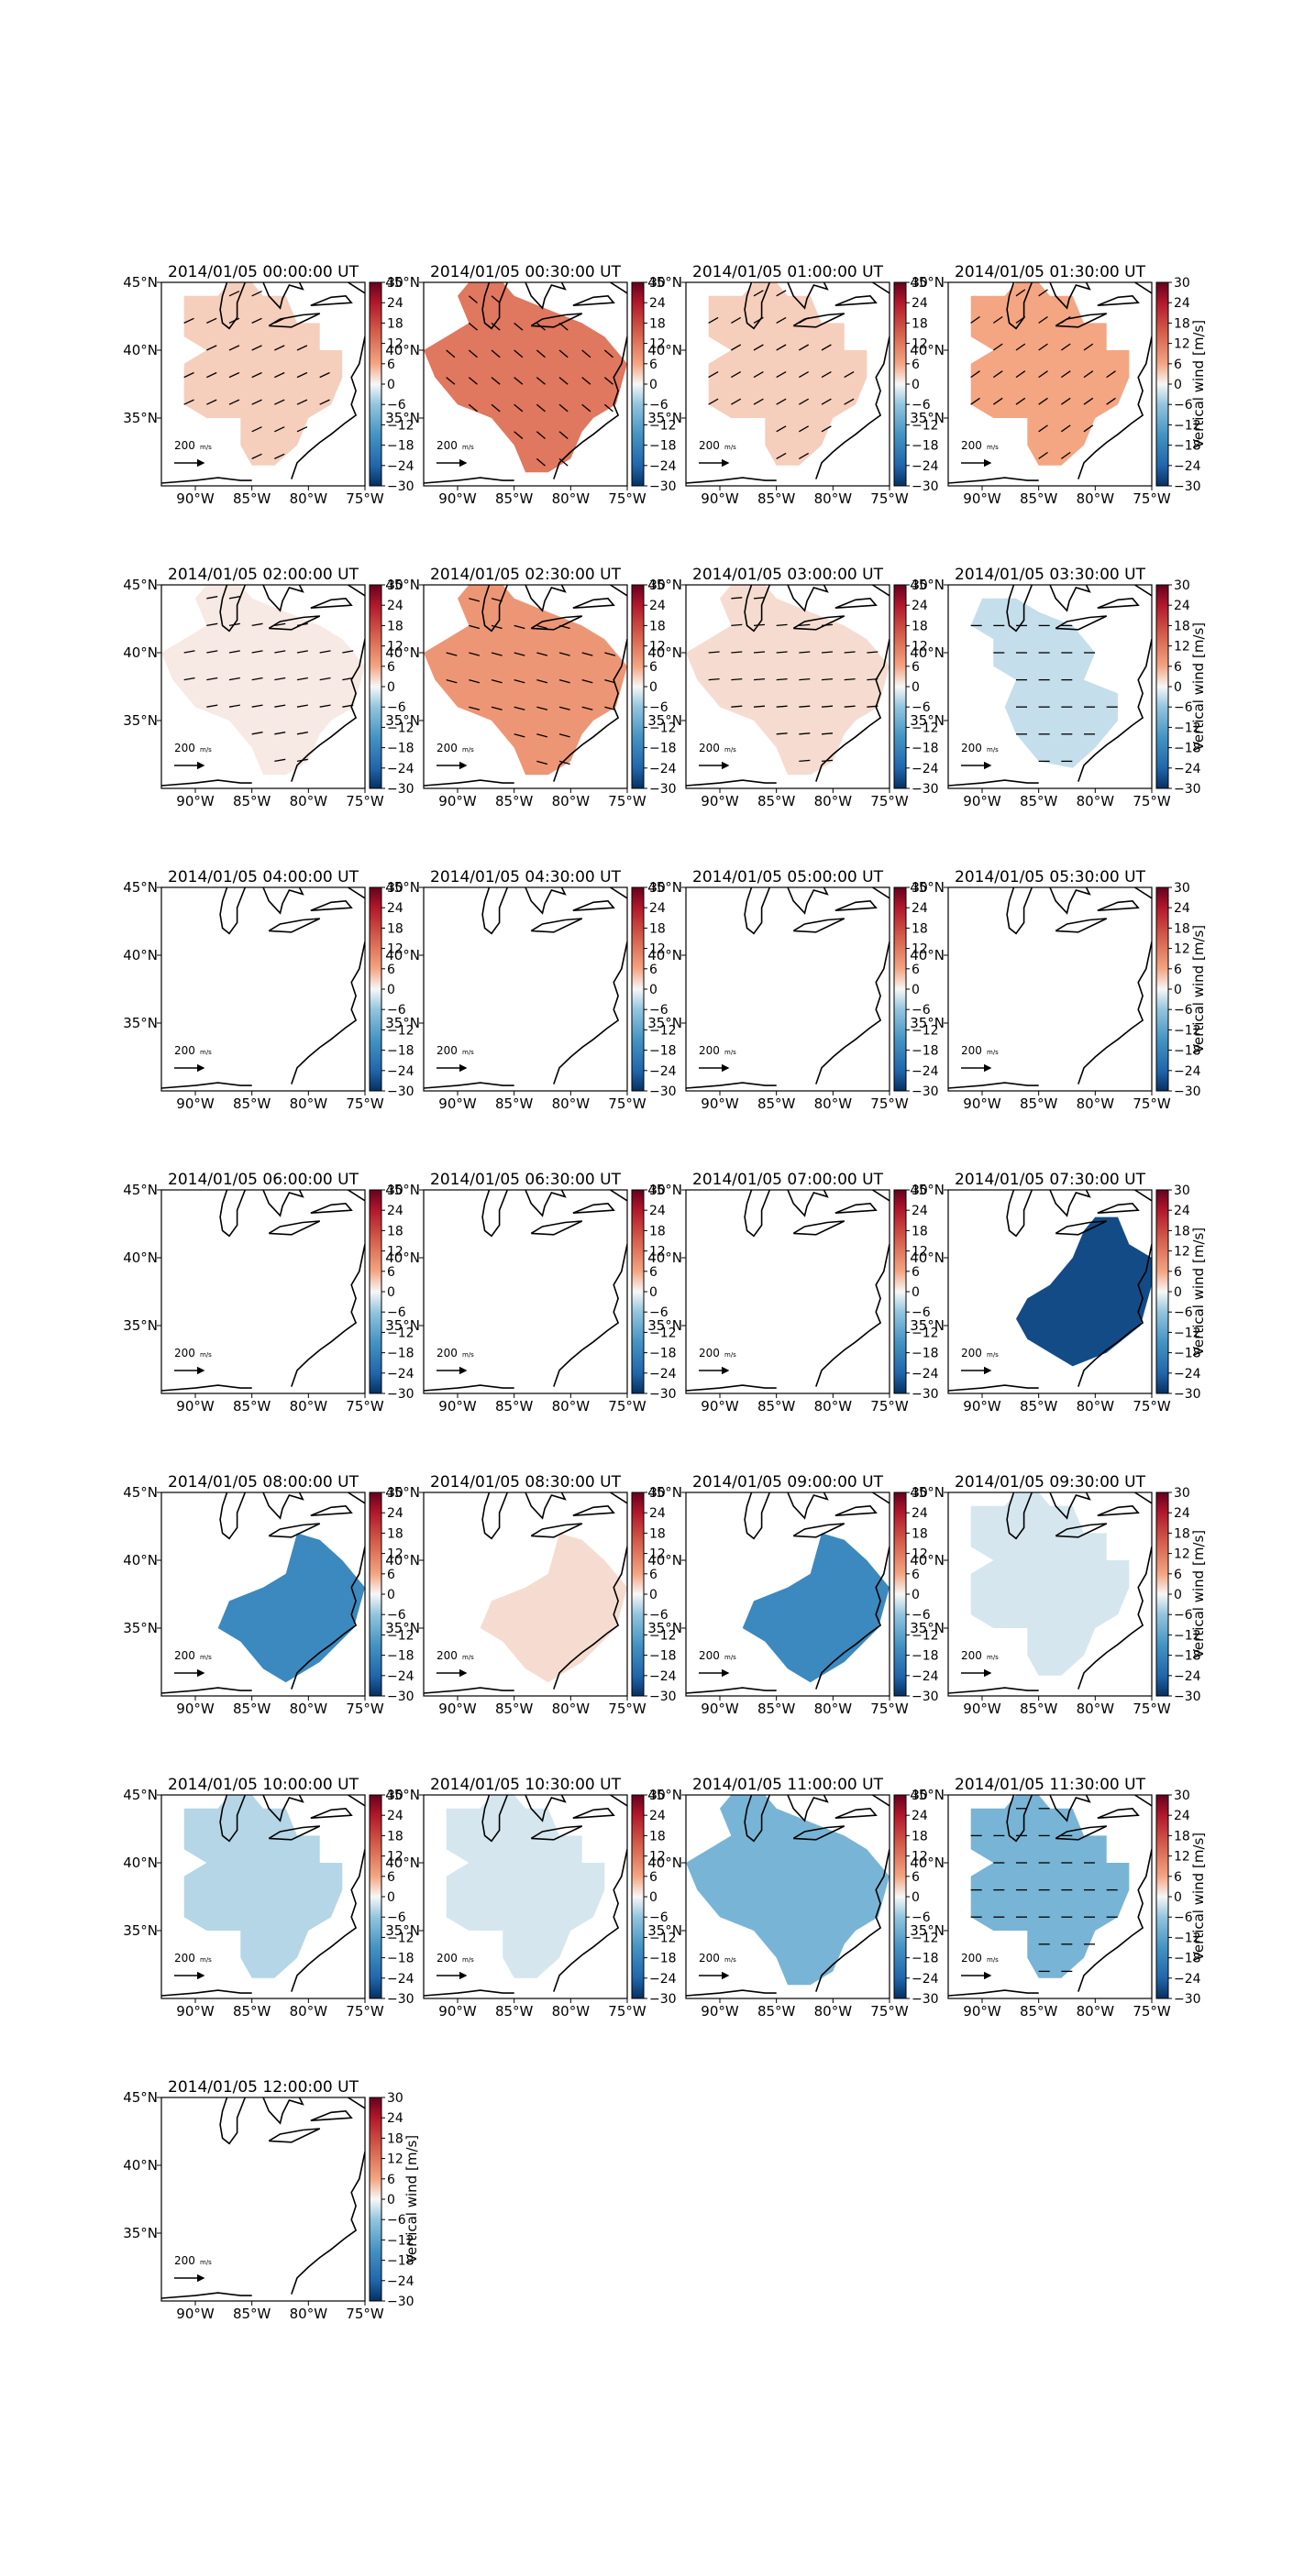 The image size is (1293, 2576). I want to click on colorbar-tick-label: 0, so click(391, 1897).